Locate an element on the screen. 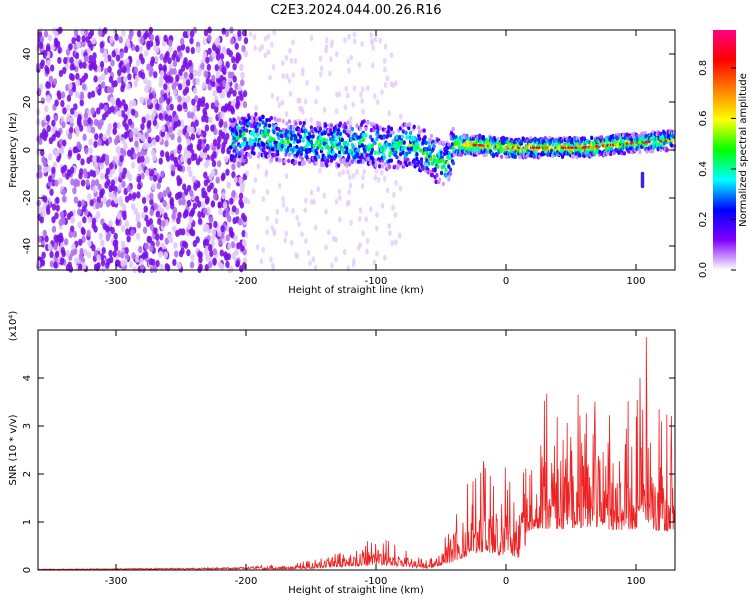 The width and height of the screenshot is (750, 600). y-tick-label: 4 is located at coordinates (27, 378).